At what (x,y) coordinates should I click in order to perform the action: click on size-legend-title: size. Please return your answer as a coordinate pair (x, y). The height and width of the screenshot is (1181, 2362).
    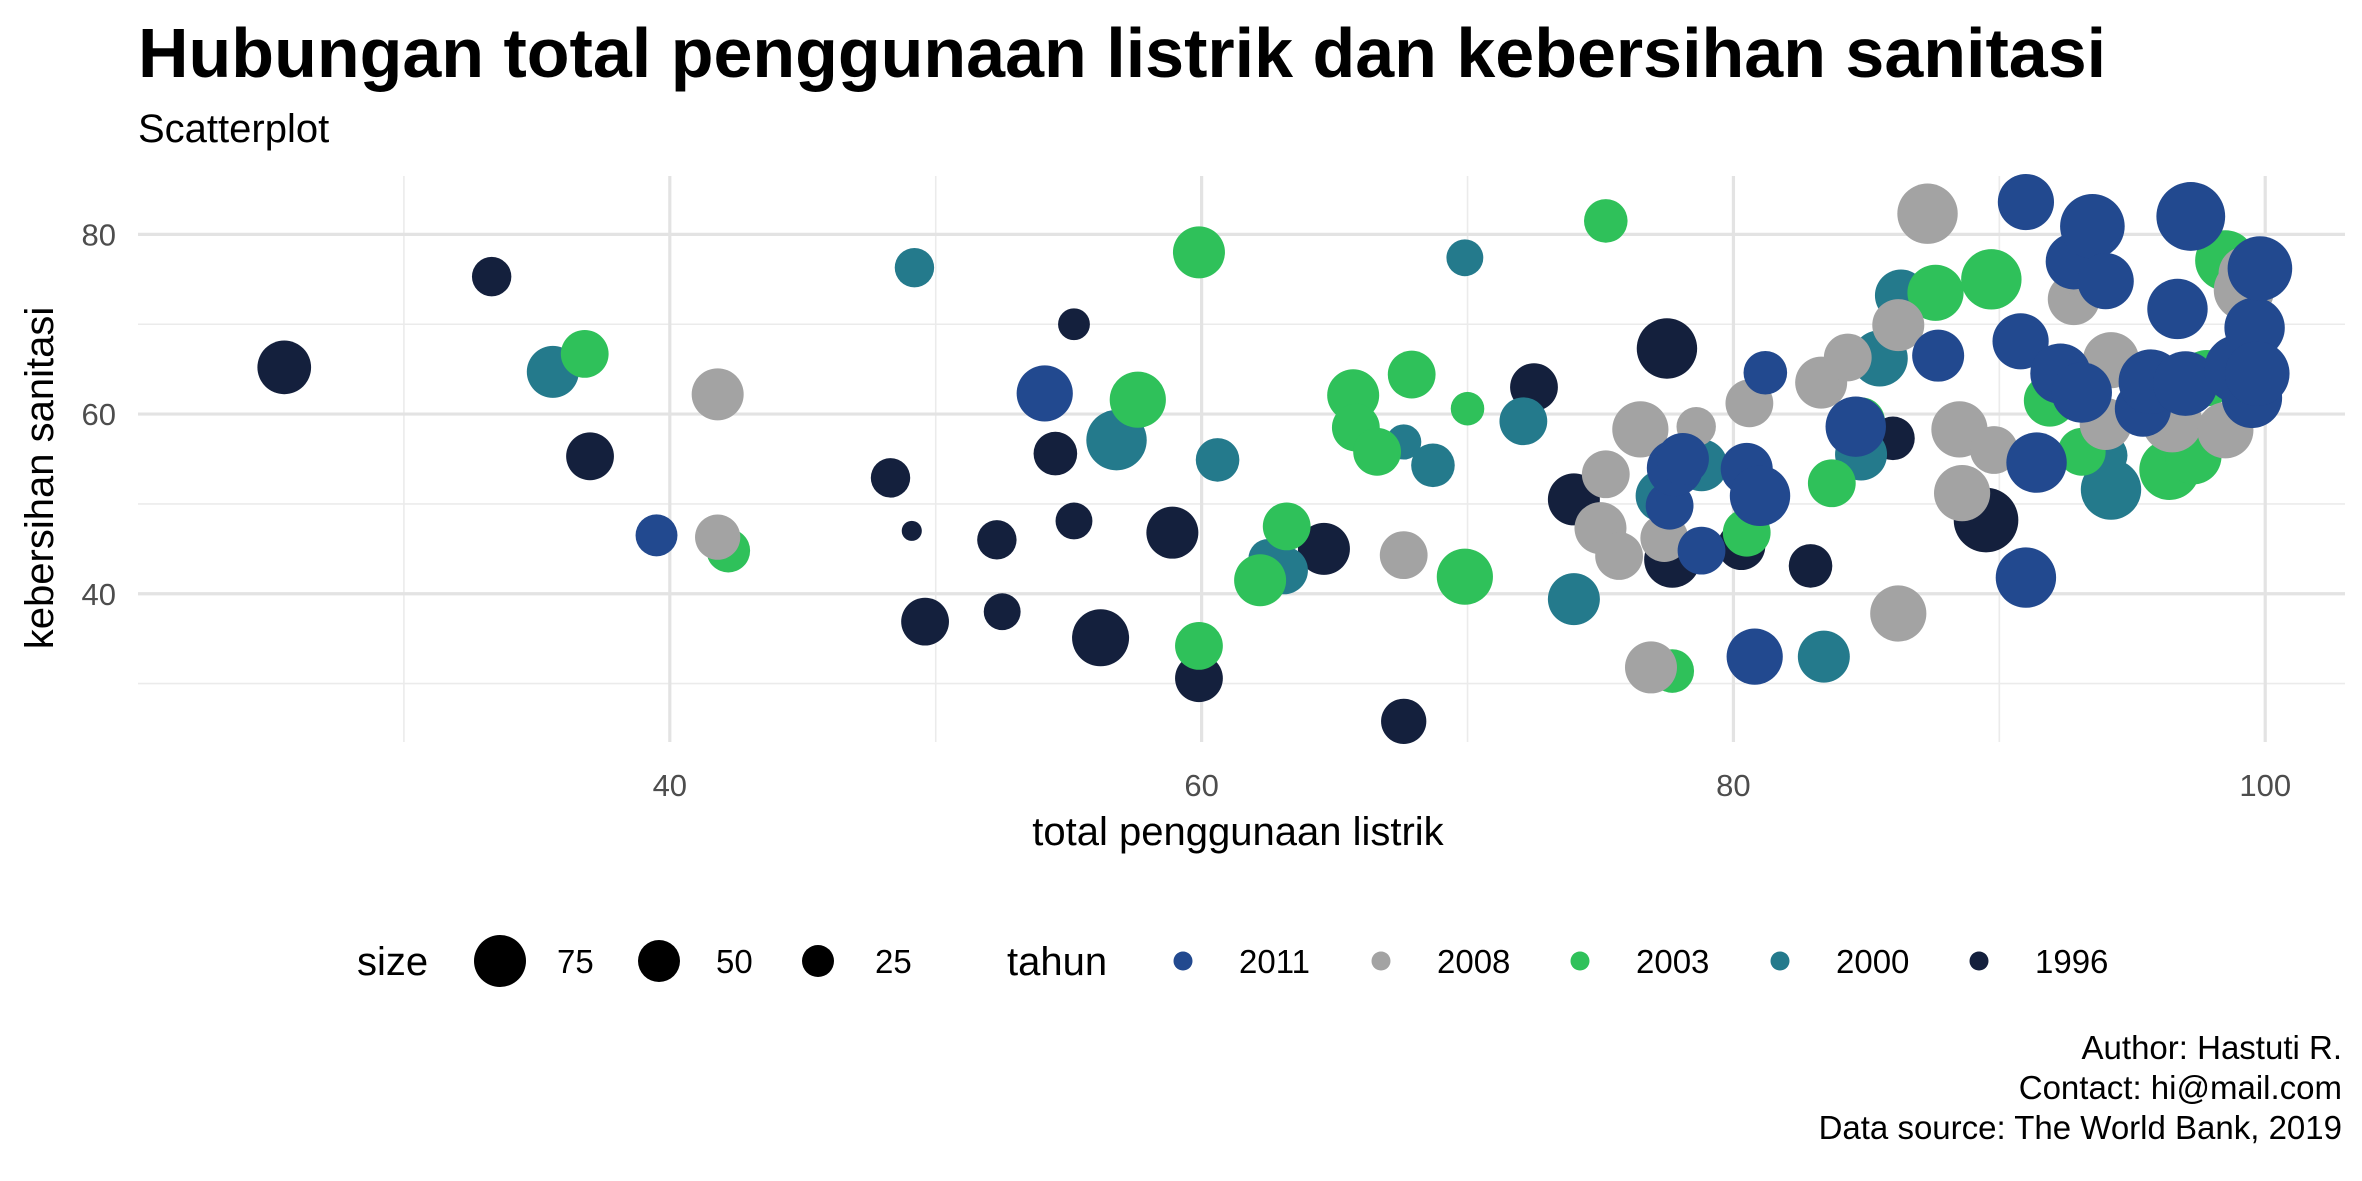
    Looking at the image, I should click on (392, 962).